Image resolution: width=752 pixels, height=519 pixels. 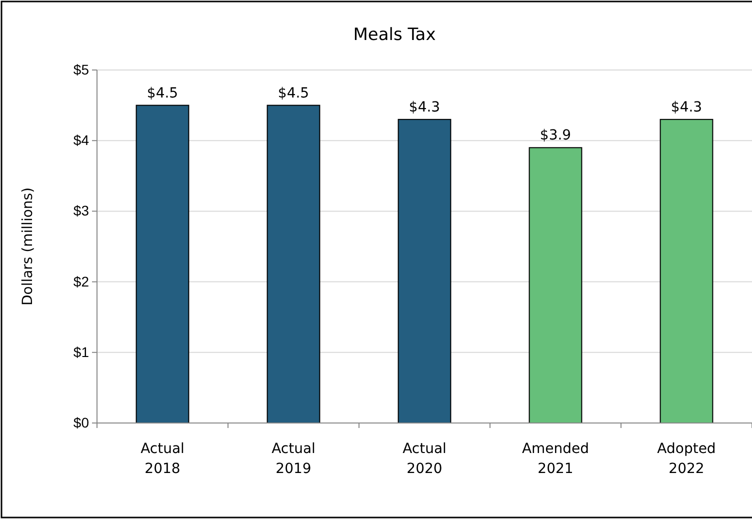 I want to click on x-tick-label: Actual 2018, so click(x=162, y=459).